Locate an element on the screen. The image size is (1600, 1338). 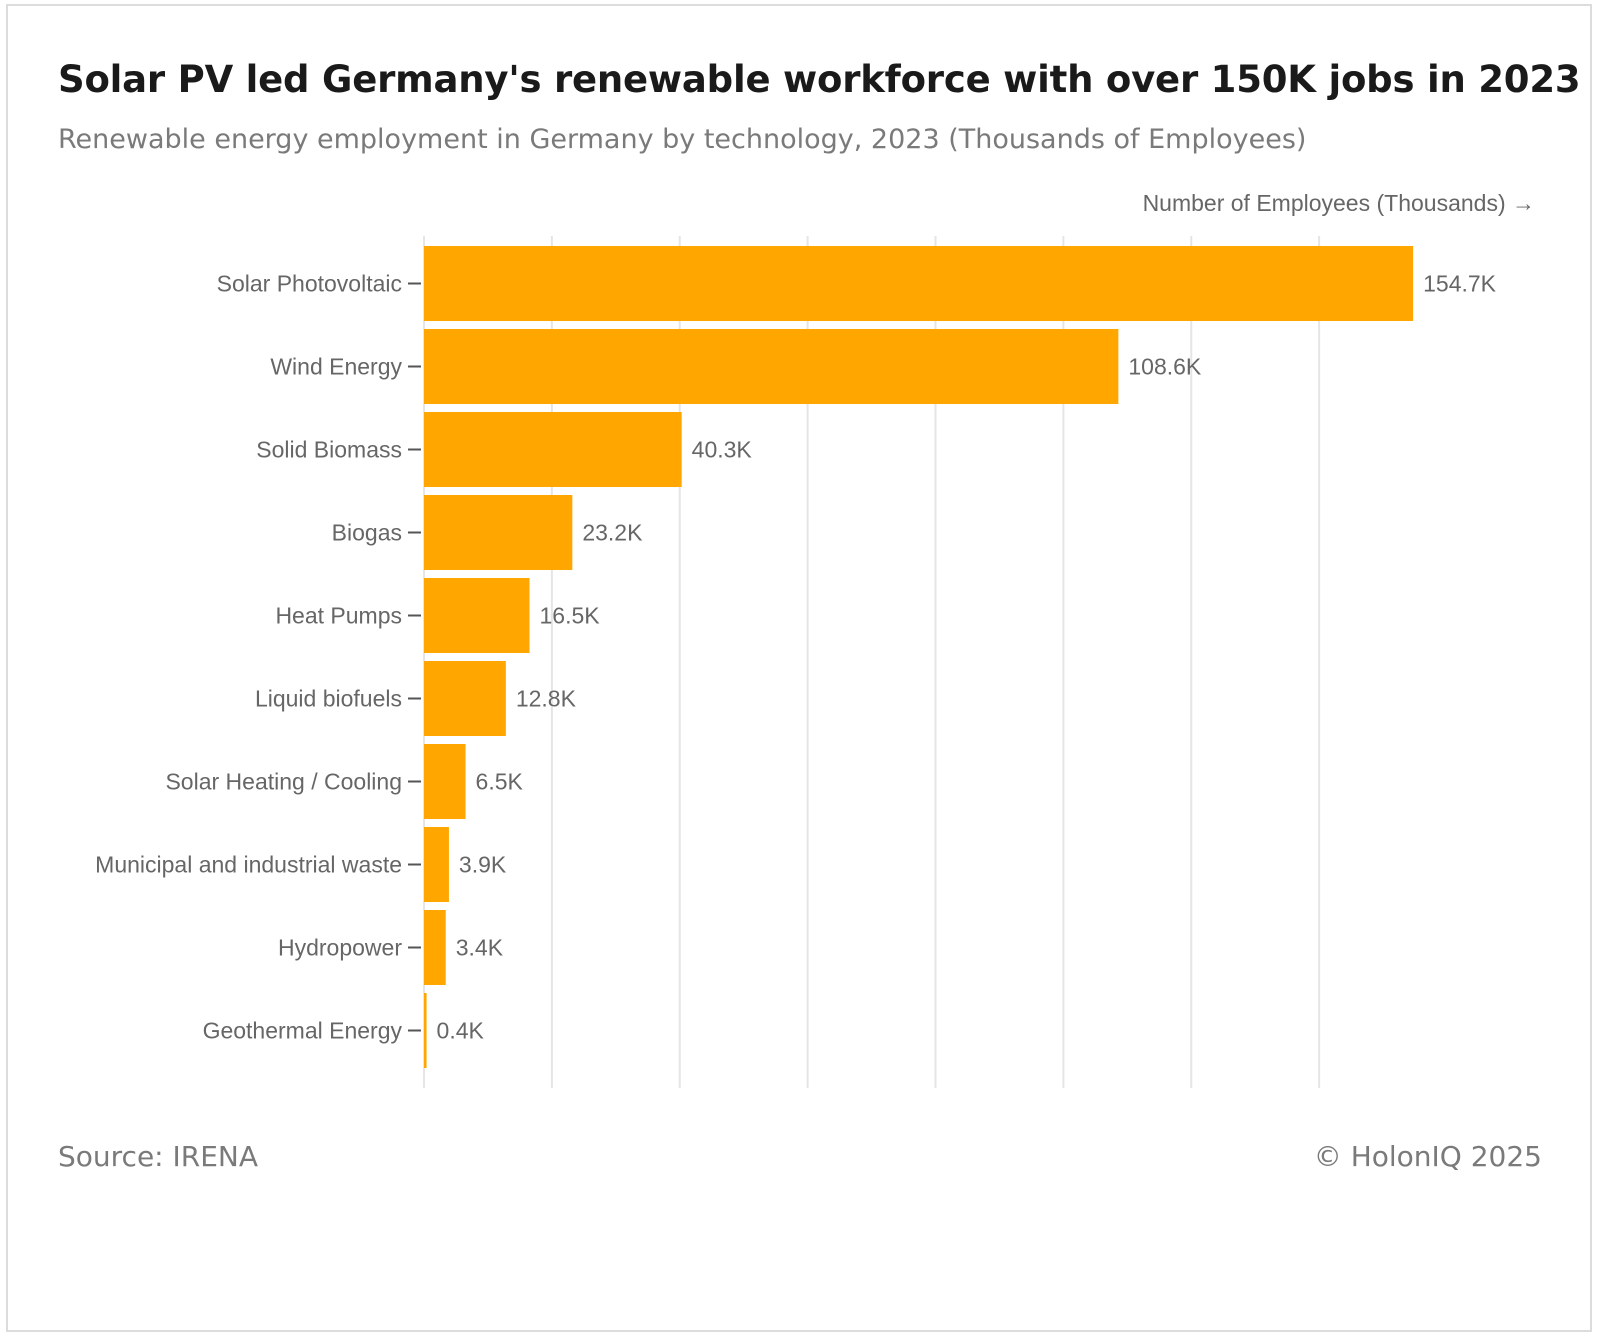
category-label: Solar Photovoltaic is located at coordinates (309, 284).